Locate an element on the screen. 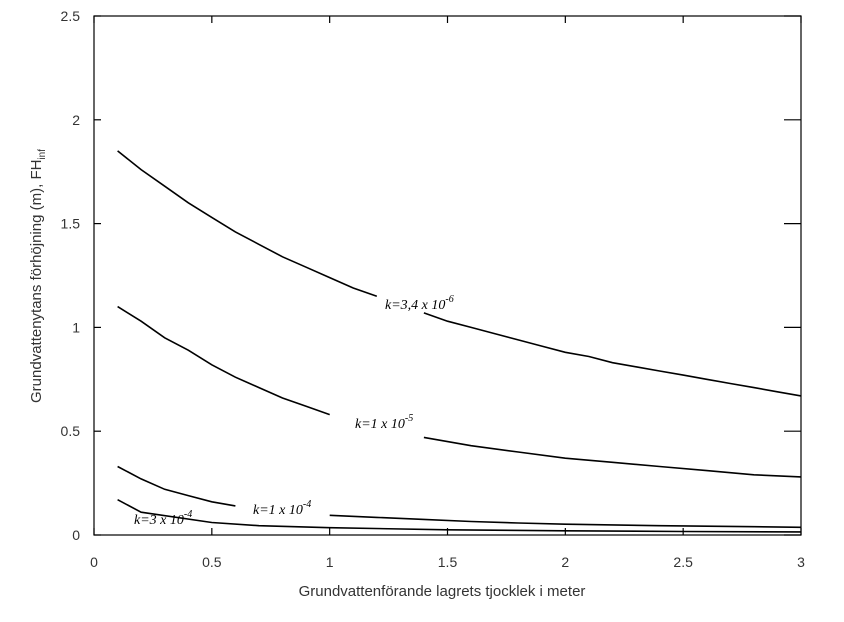 Image resolution: width=844 pixels, height=622 pixels. y-axis-title-subscript: inf is located at coordinates (42, 154).